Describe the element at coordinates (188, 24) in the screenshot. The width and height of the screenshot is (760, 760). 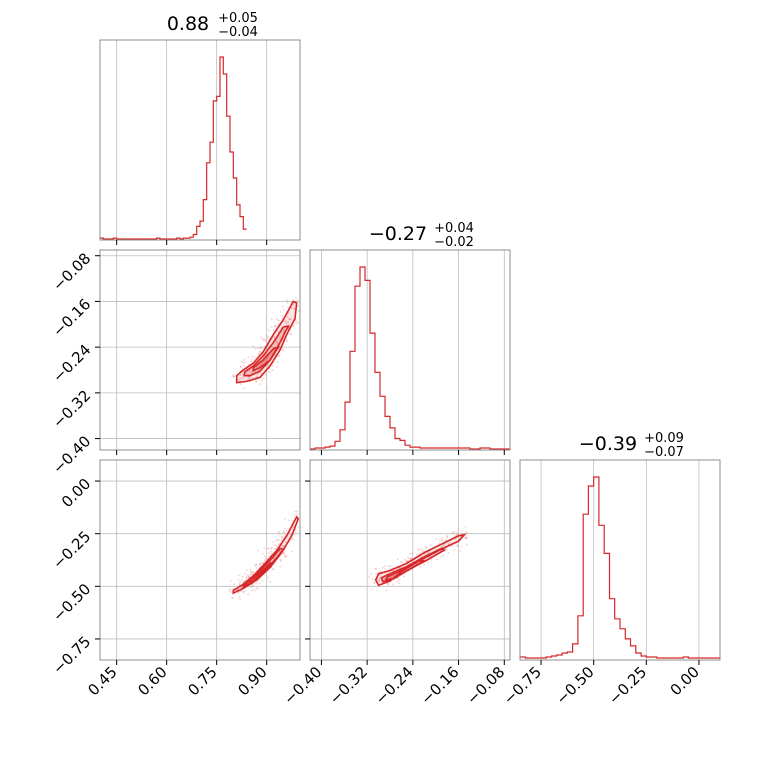
I see `param-title-0: 0.88` at that location.